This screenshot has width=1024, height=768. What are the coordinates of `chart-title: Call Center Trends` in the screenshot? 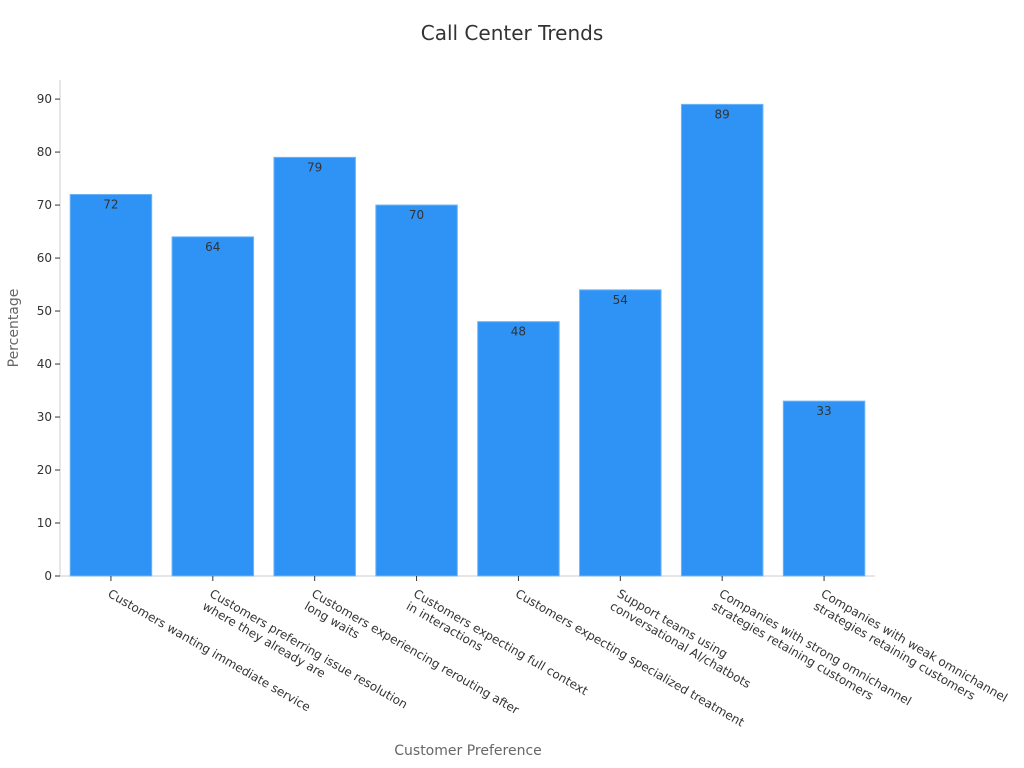 It's located at (512, 33).